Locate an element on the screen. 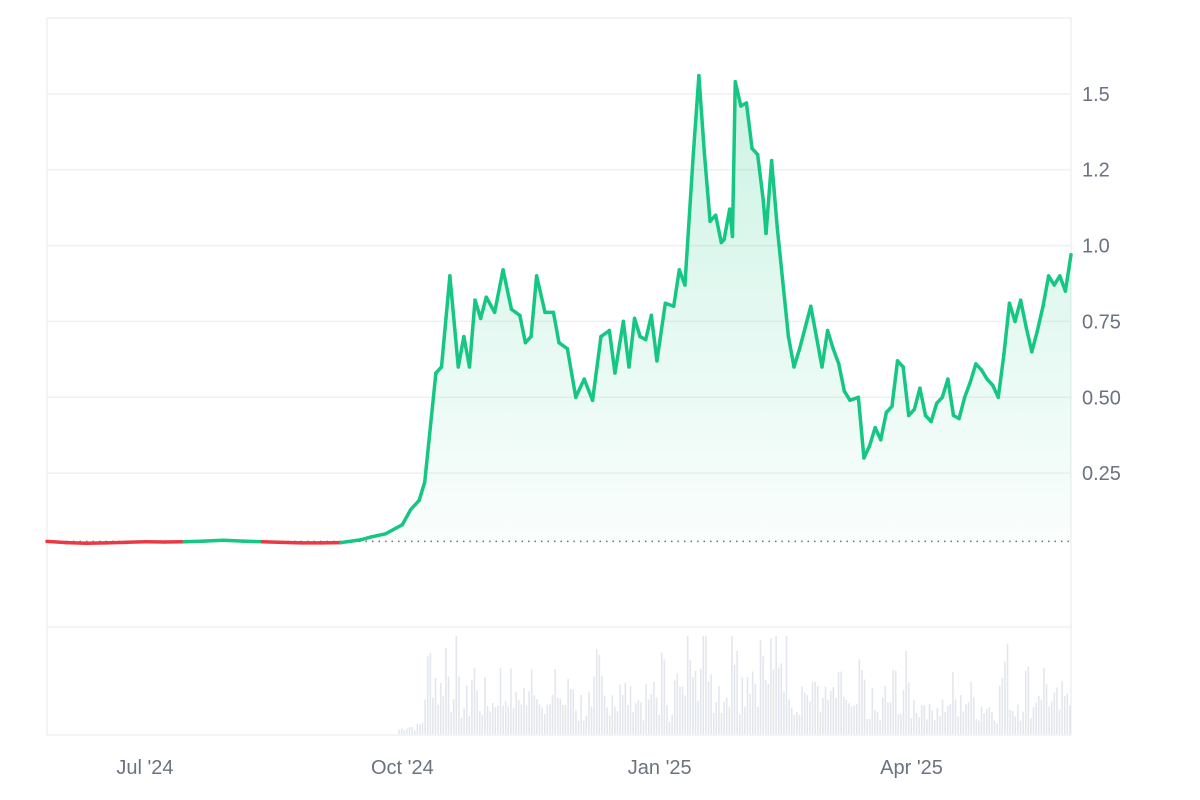  x-tick-label: Apr '25 is located at coordinates (911, 768).